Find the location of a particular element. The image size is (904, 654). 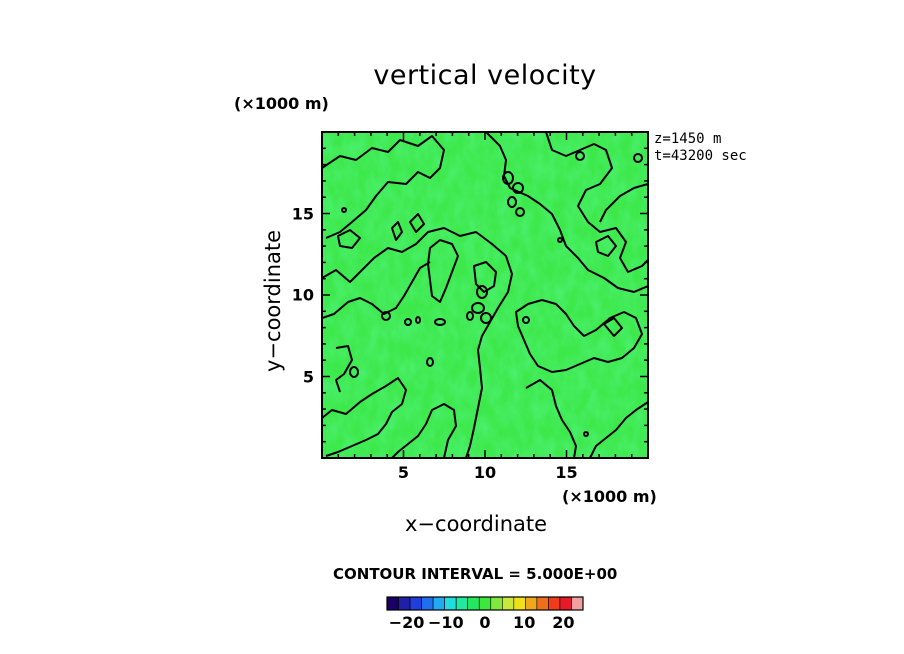

x-tick-label: 15 is located at coordinates (566, 472).